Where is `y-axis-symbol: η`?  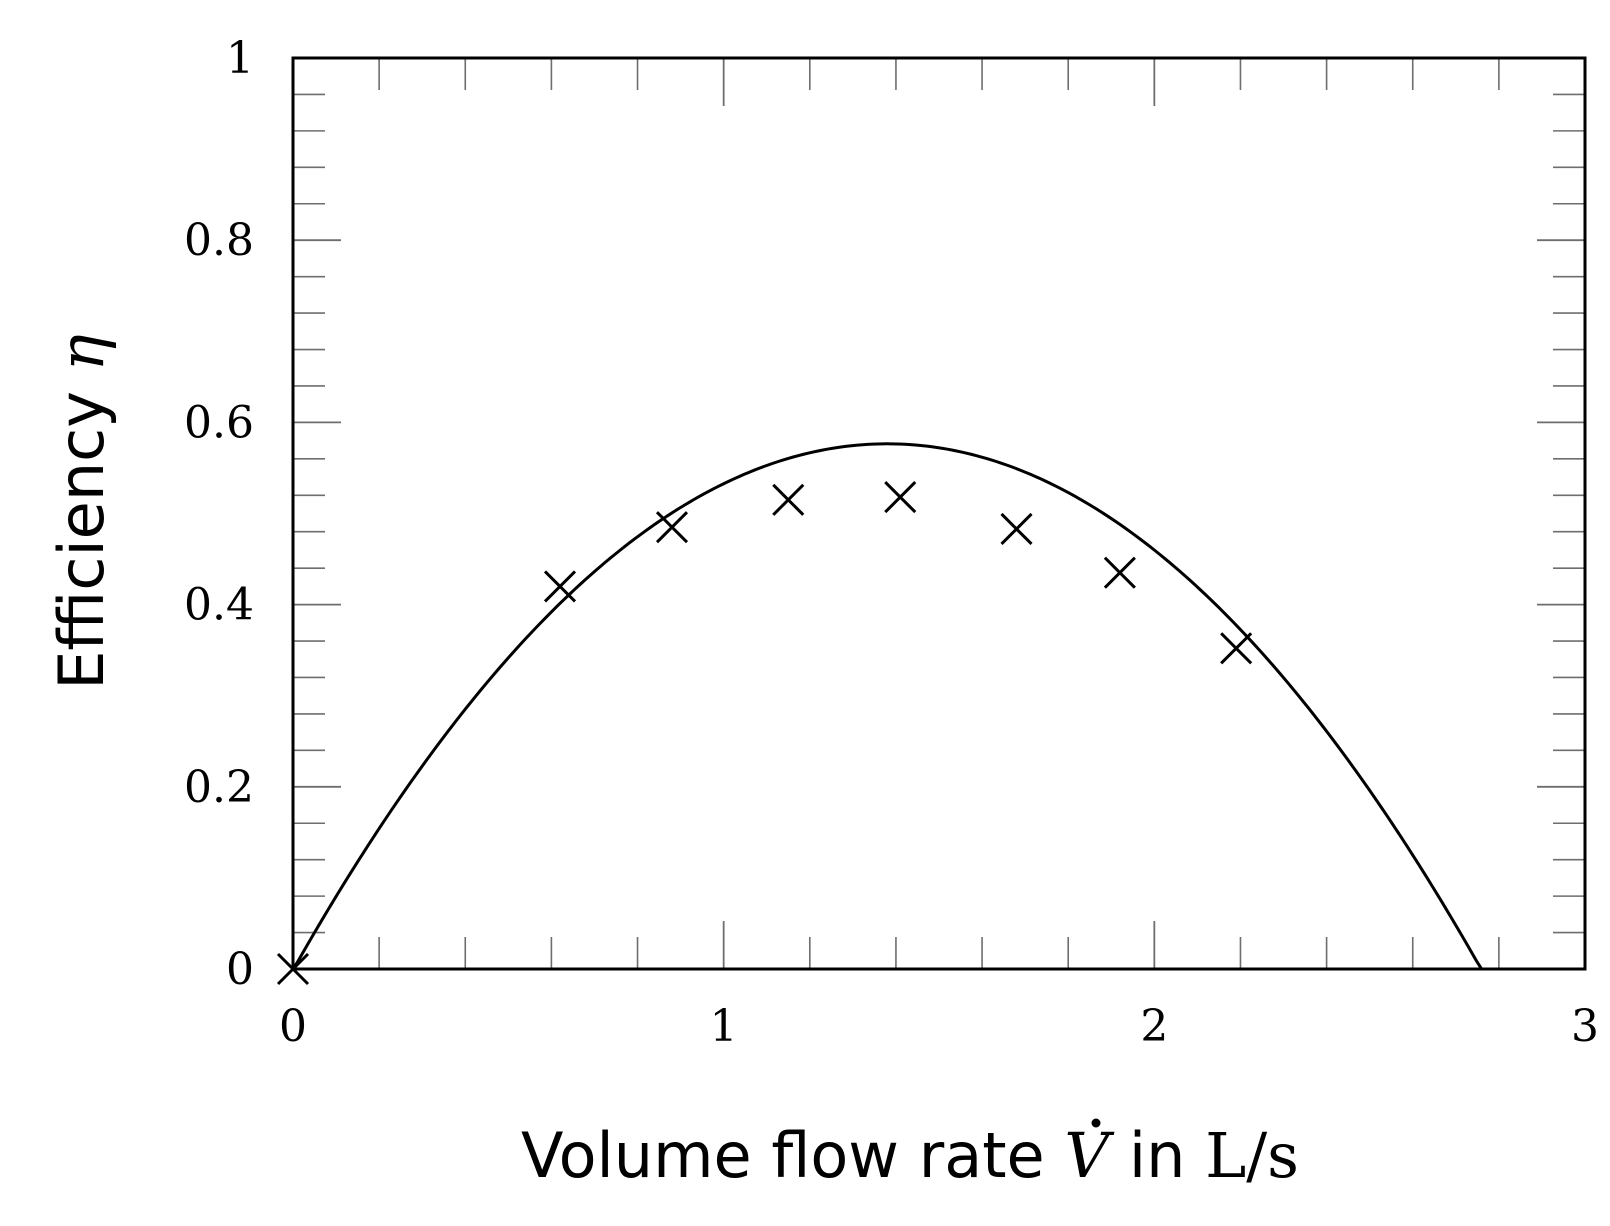 y-axis-symbol: η is located at coordinates (81, 352).